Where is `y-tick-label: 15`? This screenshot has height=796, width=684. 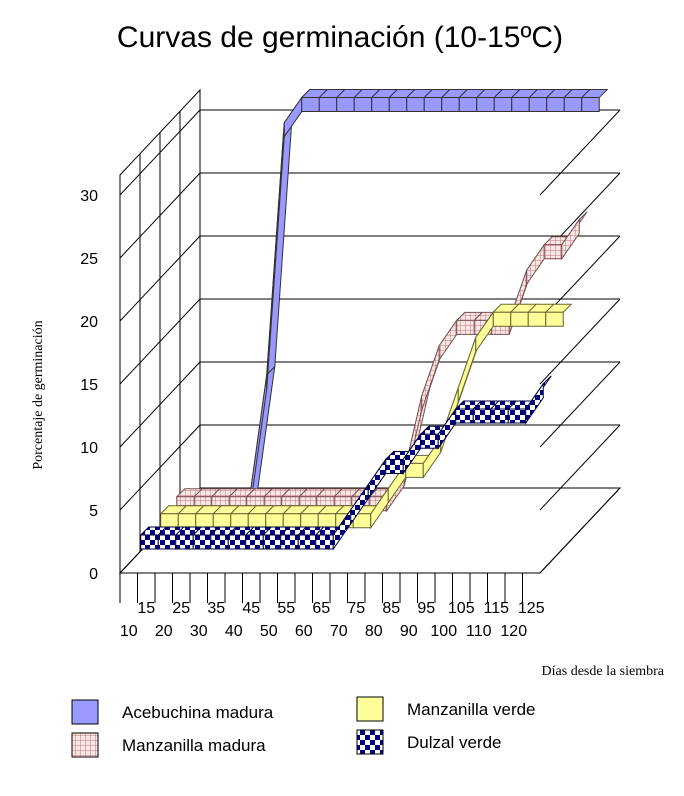 y-tick-label: 15 is located at coordinates (89, 385).